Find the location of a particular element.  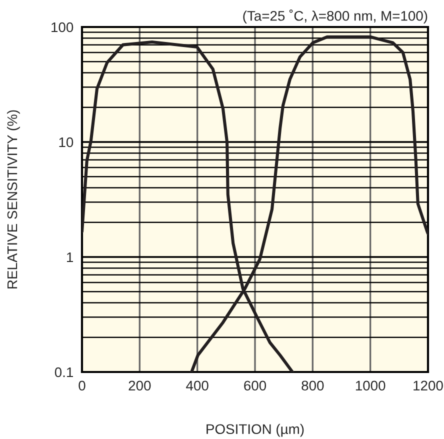

y-tick-label: 1 is located at coordinates (70, 257).